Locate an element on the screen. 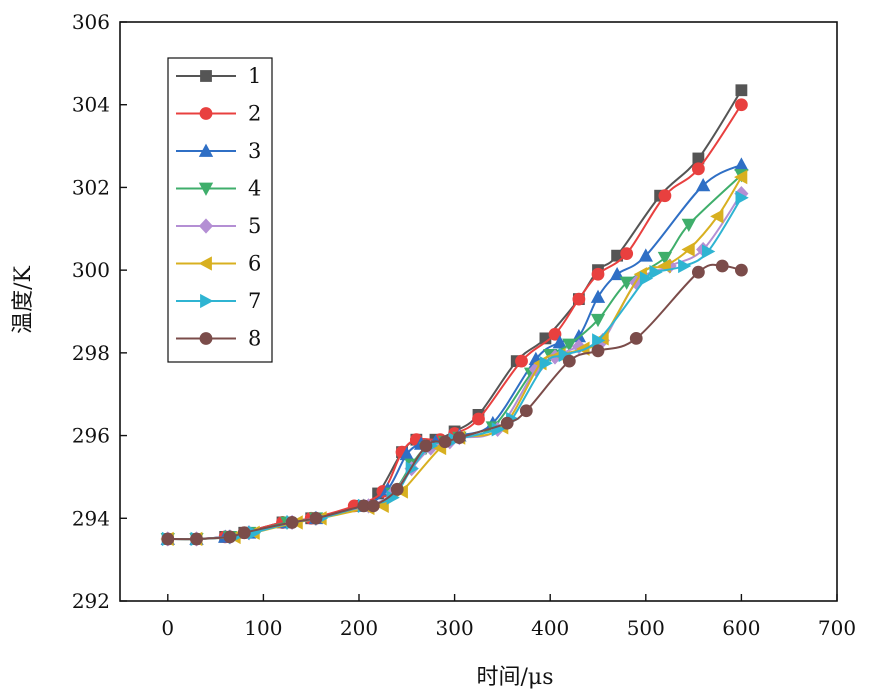 The image size is (871, 692). legend-item-3: 3 is located at coordinates (218, 151).